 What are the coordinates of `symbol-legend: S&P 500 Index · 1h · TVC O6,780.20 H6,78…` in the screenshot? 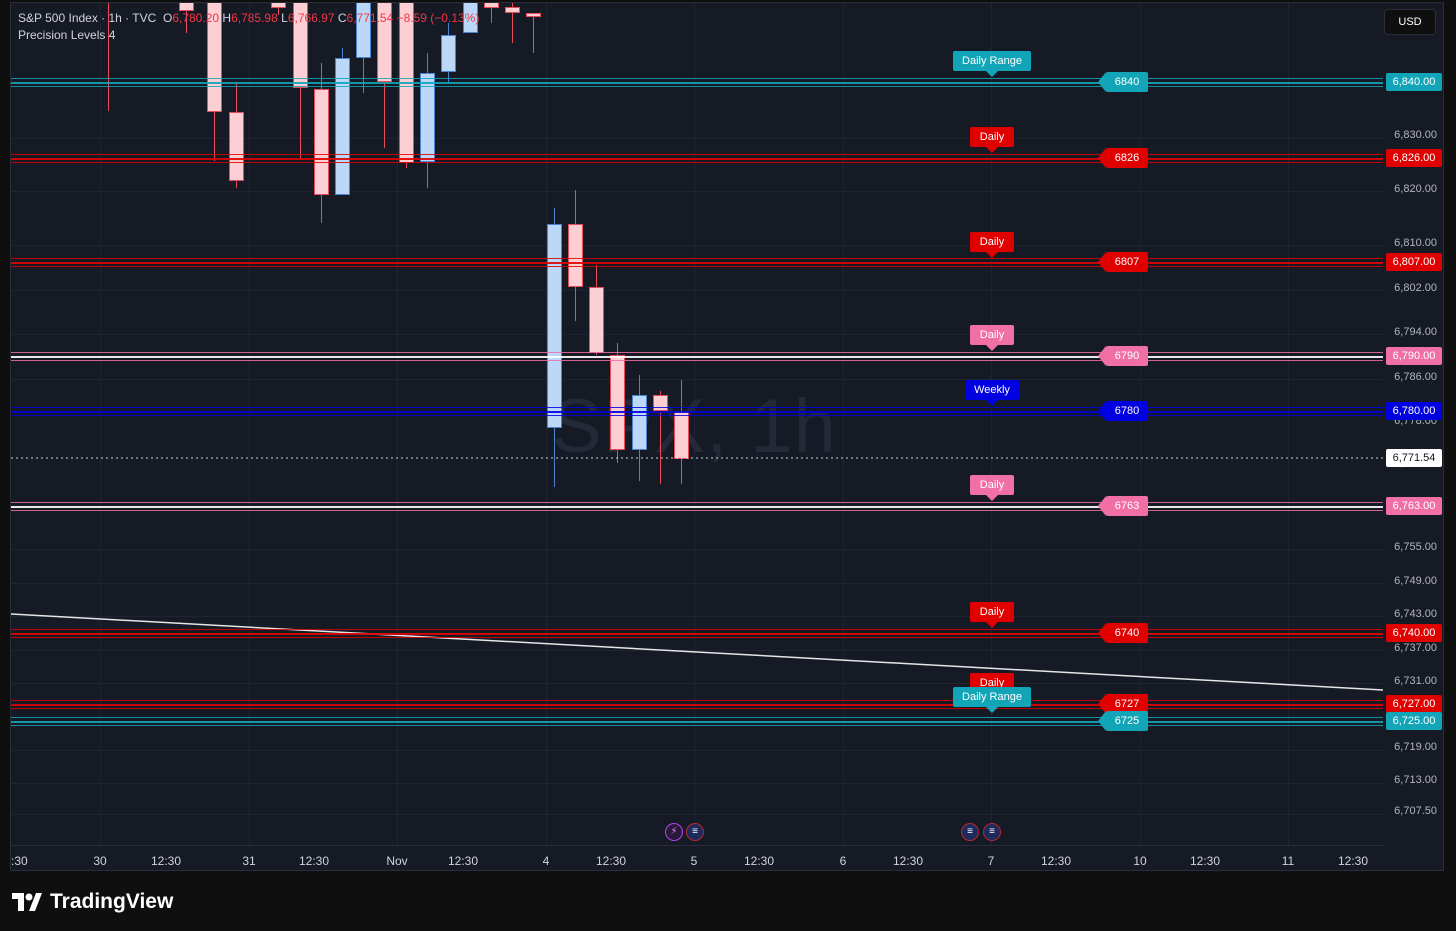 It's located at (248, 18).